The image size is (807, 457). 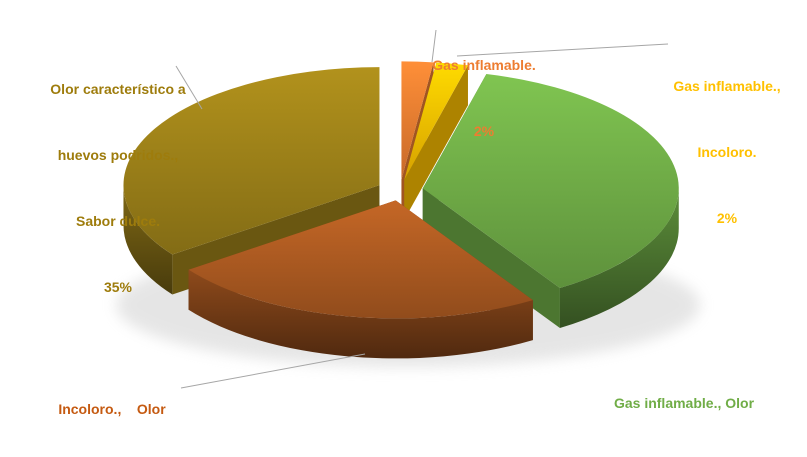 I want to click on pie-slice-olive-side, so click(x=148, y=240).